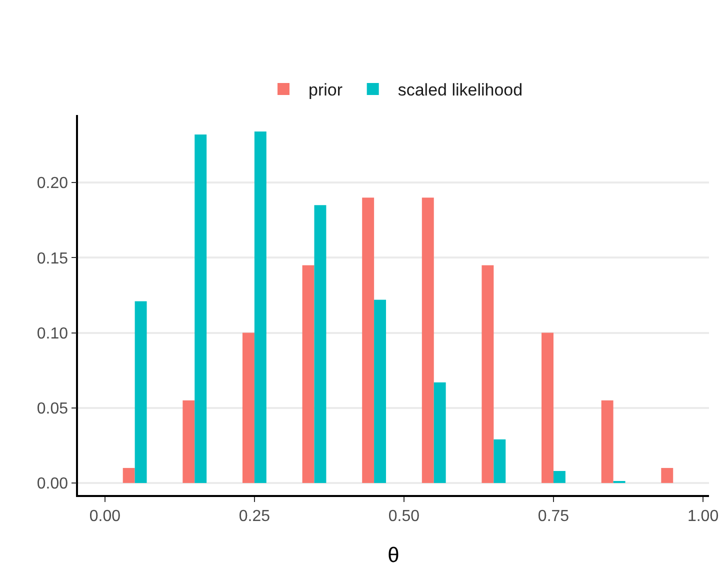 This screenshot has width=721, height=567. I want to click on x-tick-label: 0.50, so click(404, 516).